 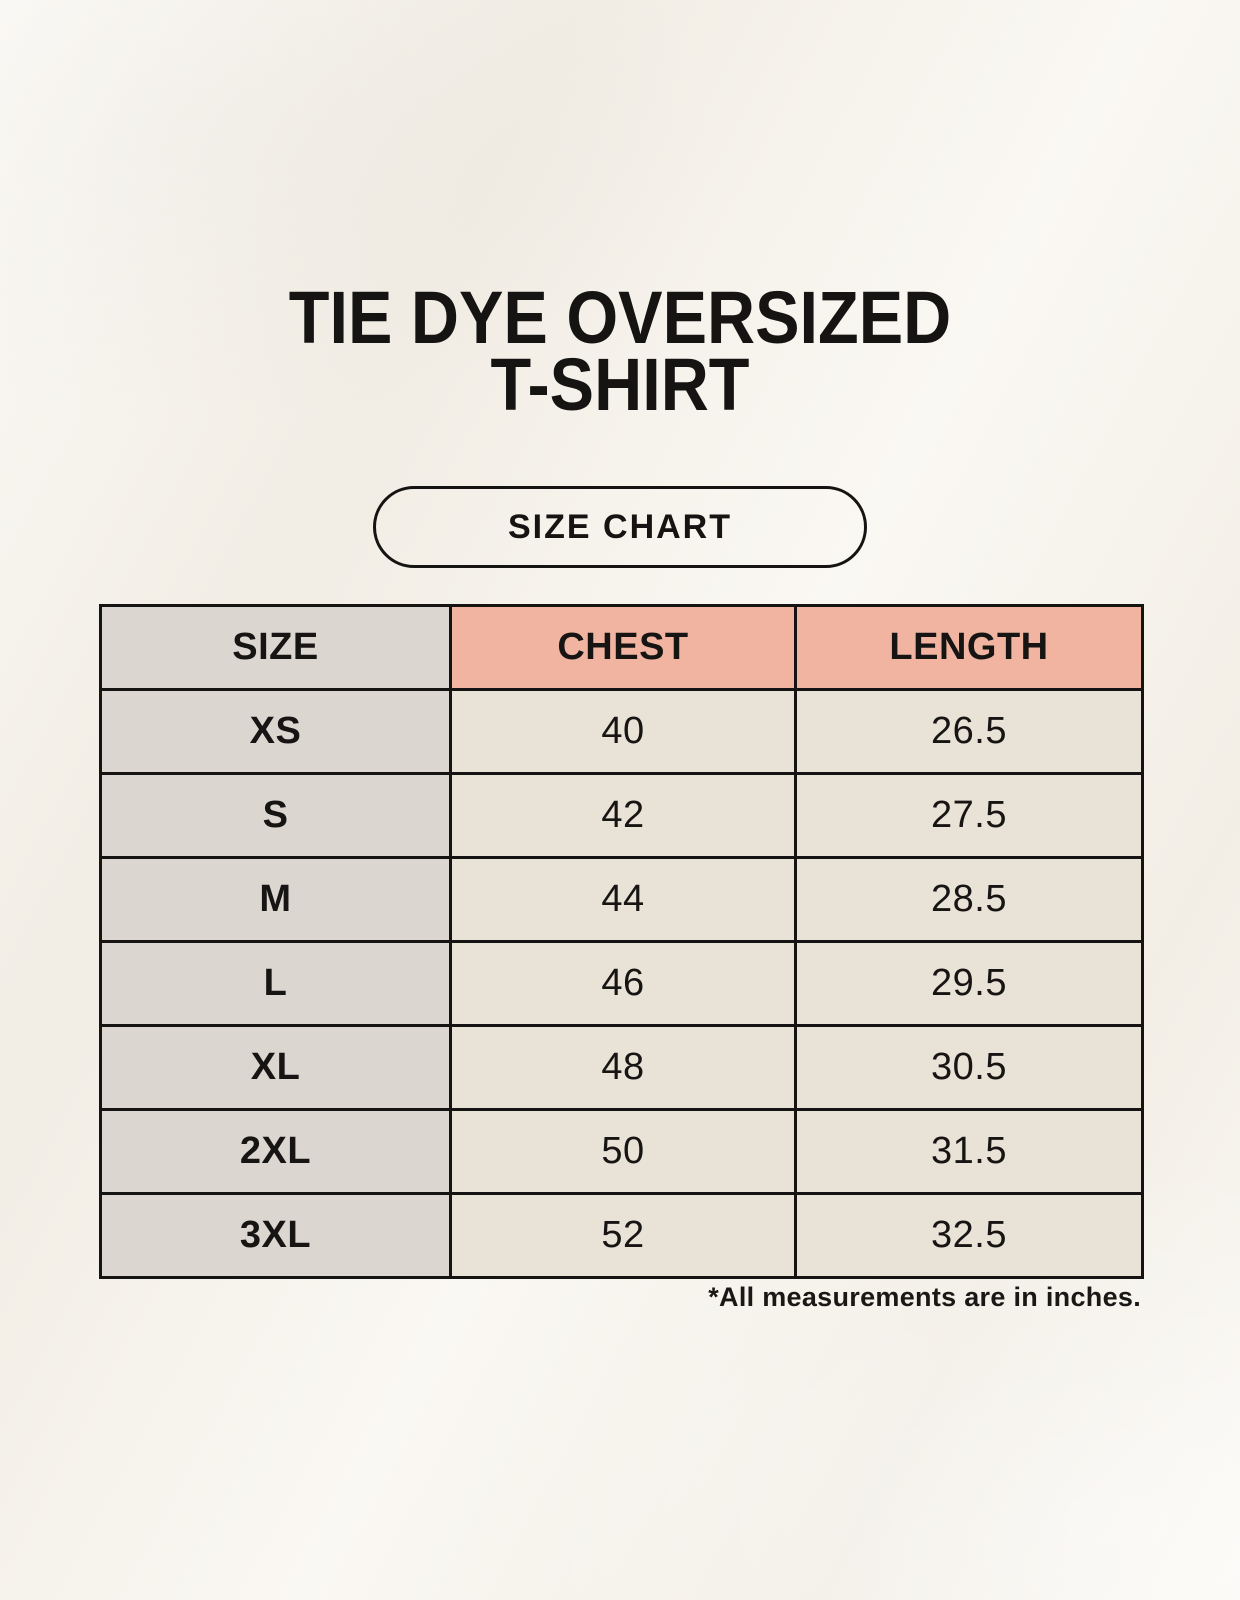 I want to click on table-row: L 46 29.5, so click(x=621, y=983).